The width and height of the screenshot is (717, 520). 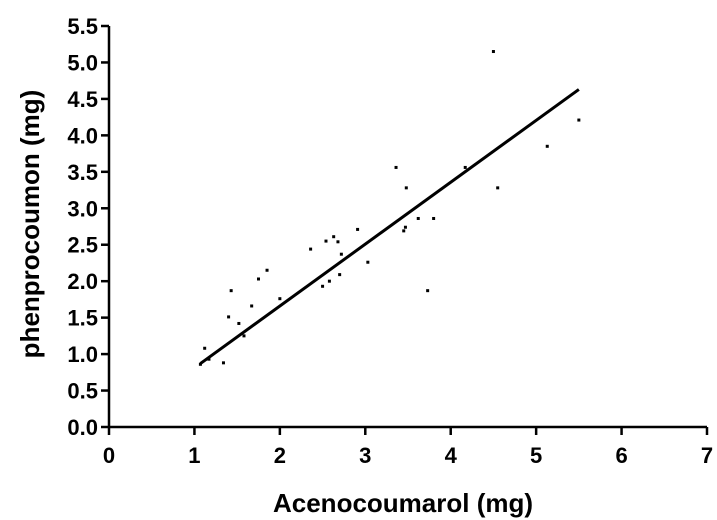 I want to click on y-tick-label: 2.0, so click(x=82, y=281).